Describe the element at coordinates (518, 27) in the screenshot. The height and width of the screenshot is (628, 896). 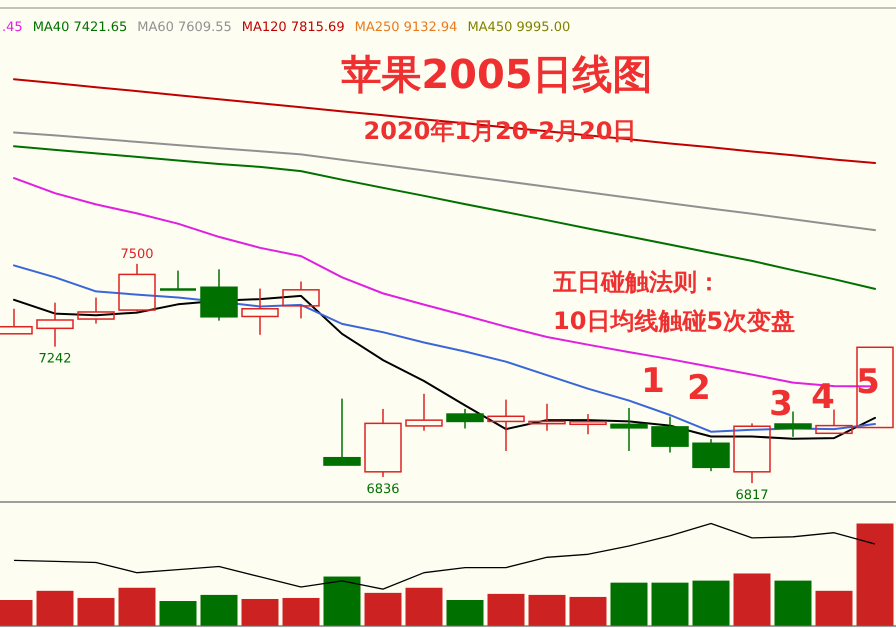
I see `legend-label: MA450 9995.00` at that location.